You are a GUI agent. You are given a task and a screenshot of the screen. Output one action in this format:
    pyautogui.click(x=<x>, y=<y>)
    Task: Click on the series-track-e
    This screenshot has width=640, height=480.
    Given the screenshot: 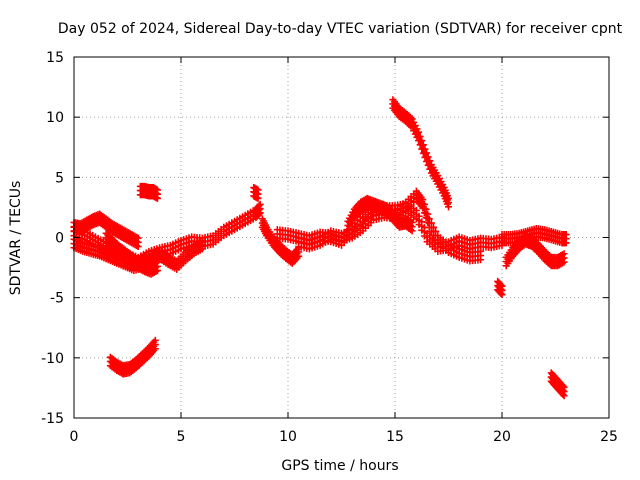 What is the action you would take?
    pyautogui.click(x=132, y=357)
    